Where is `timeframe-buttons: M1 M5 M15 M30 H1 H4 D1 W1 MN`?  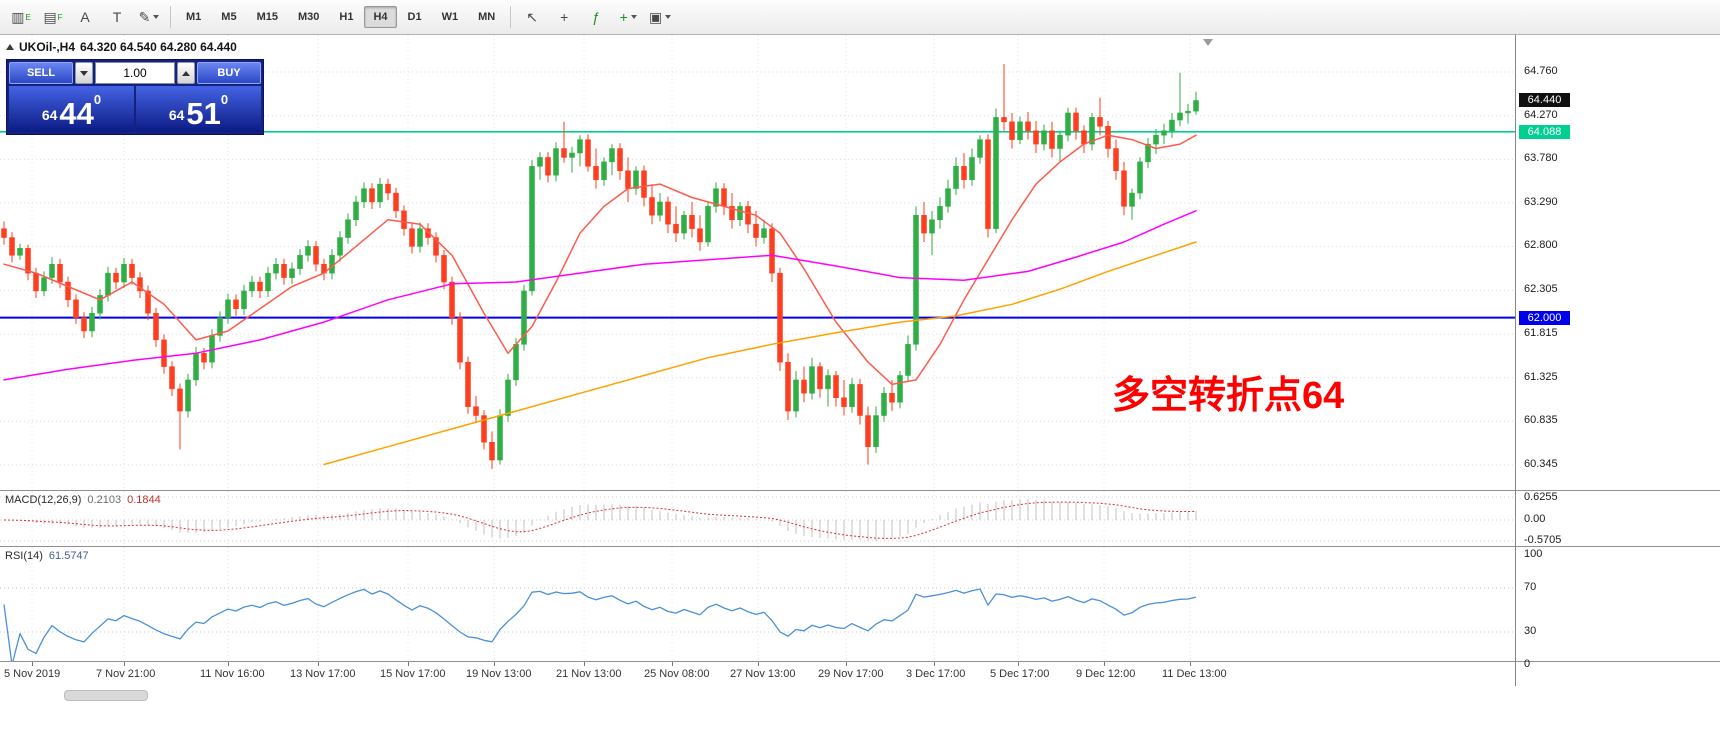
timeframe-buttons: M1 M5 M15 M30 H1 H4 D1 W1 MN is located at coordinates (340, 17).